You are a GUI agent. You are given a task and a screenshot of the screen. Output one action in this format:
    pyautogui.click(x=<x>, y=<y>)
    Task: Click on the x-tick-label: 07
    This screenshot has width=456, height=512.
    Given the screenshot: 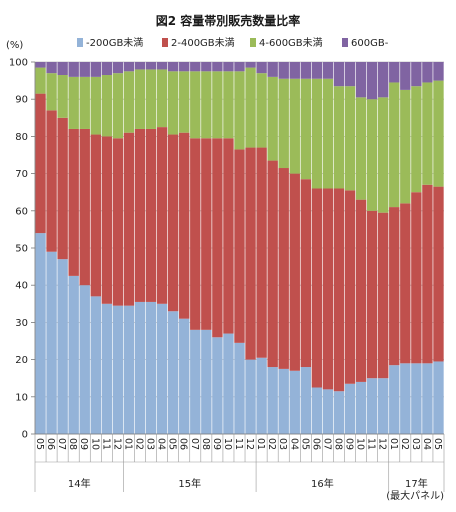 What is the action you would take?
    pyautogui.click(x=326, y=444)
    